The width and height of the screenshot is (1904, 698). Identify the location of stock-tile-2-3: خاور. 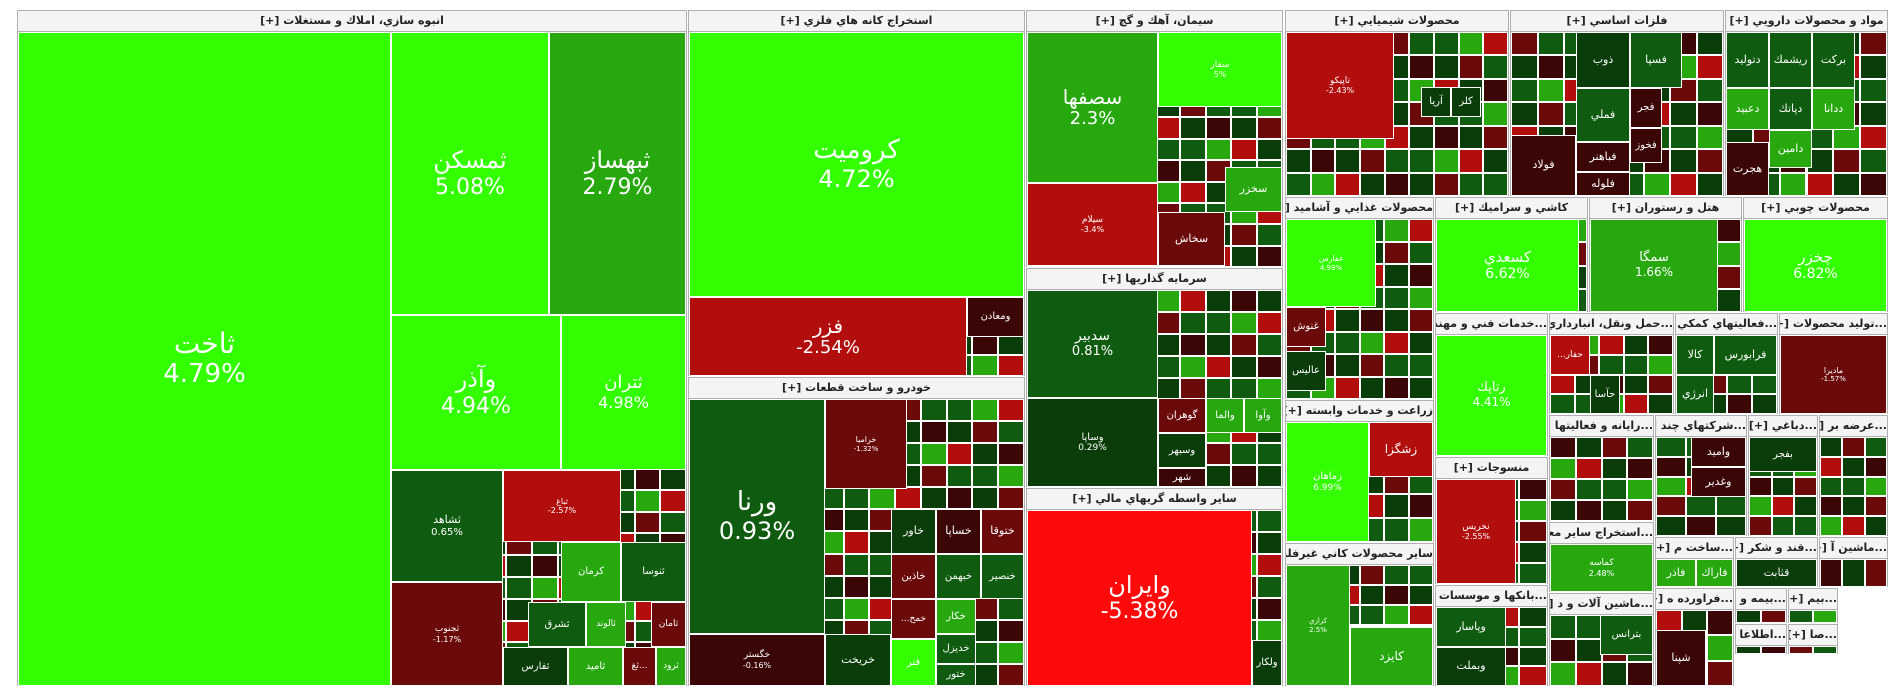
(913, 531).